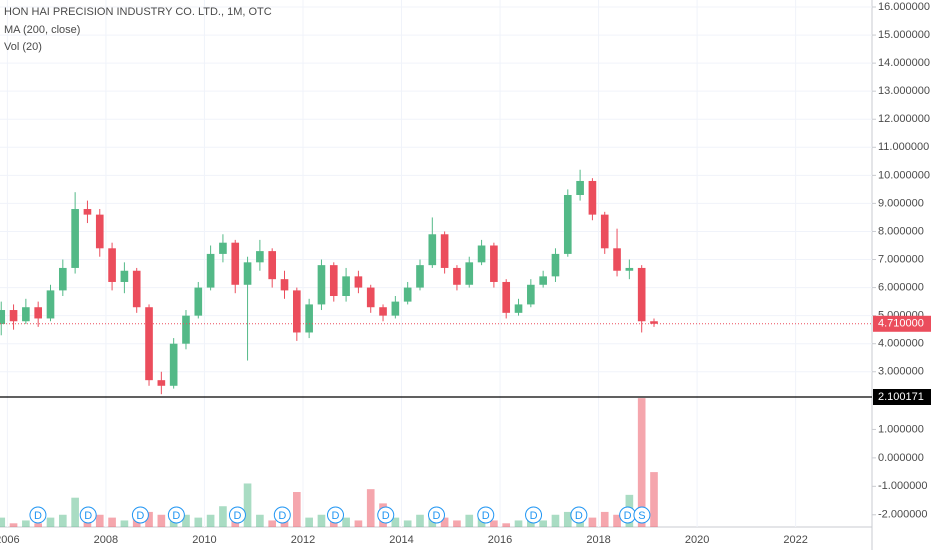  What do you see at coordinates (901, 429) in the screenshot?
I see `volume-tick-label: 1.000000` at bounding box center [901, 429].